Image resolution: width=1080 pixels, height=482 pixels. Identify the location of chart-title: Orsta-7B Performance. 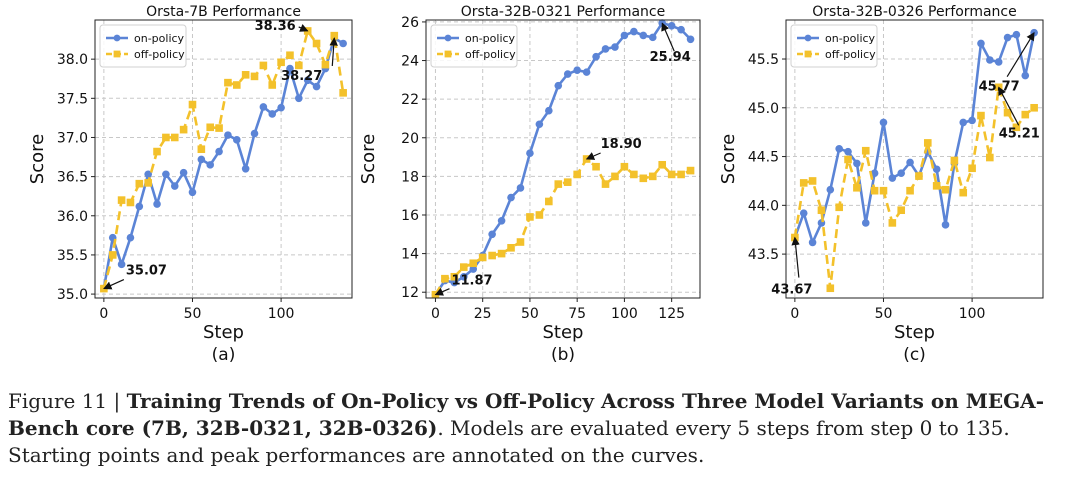
(223, 12).